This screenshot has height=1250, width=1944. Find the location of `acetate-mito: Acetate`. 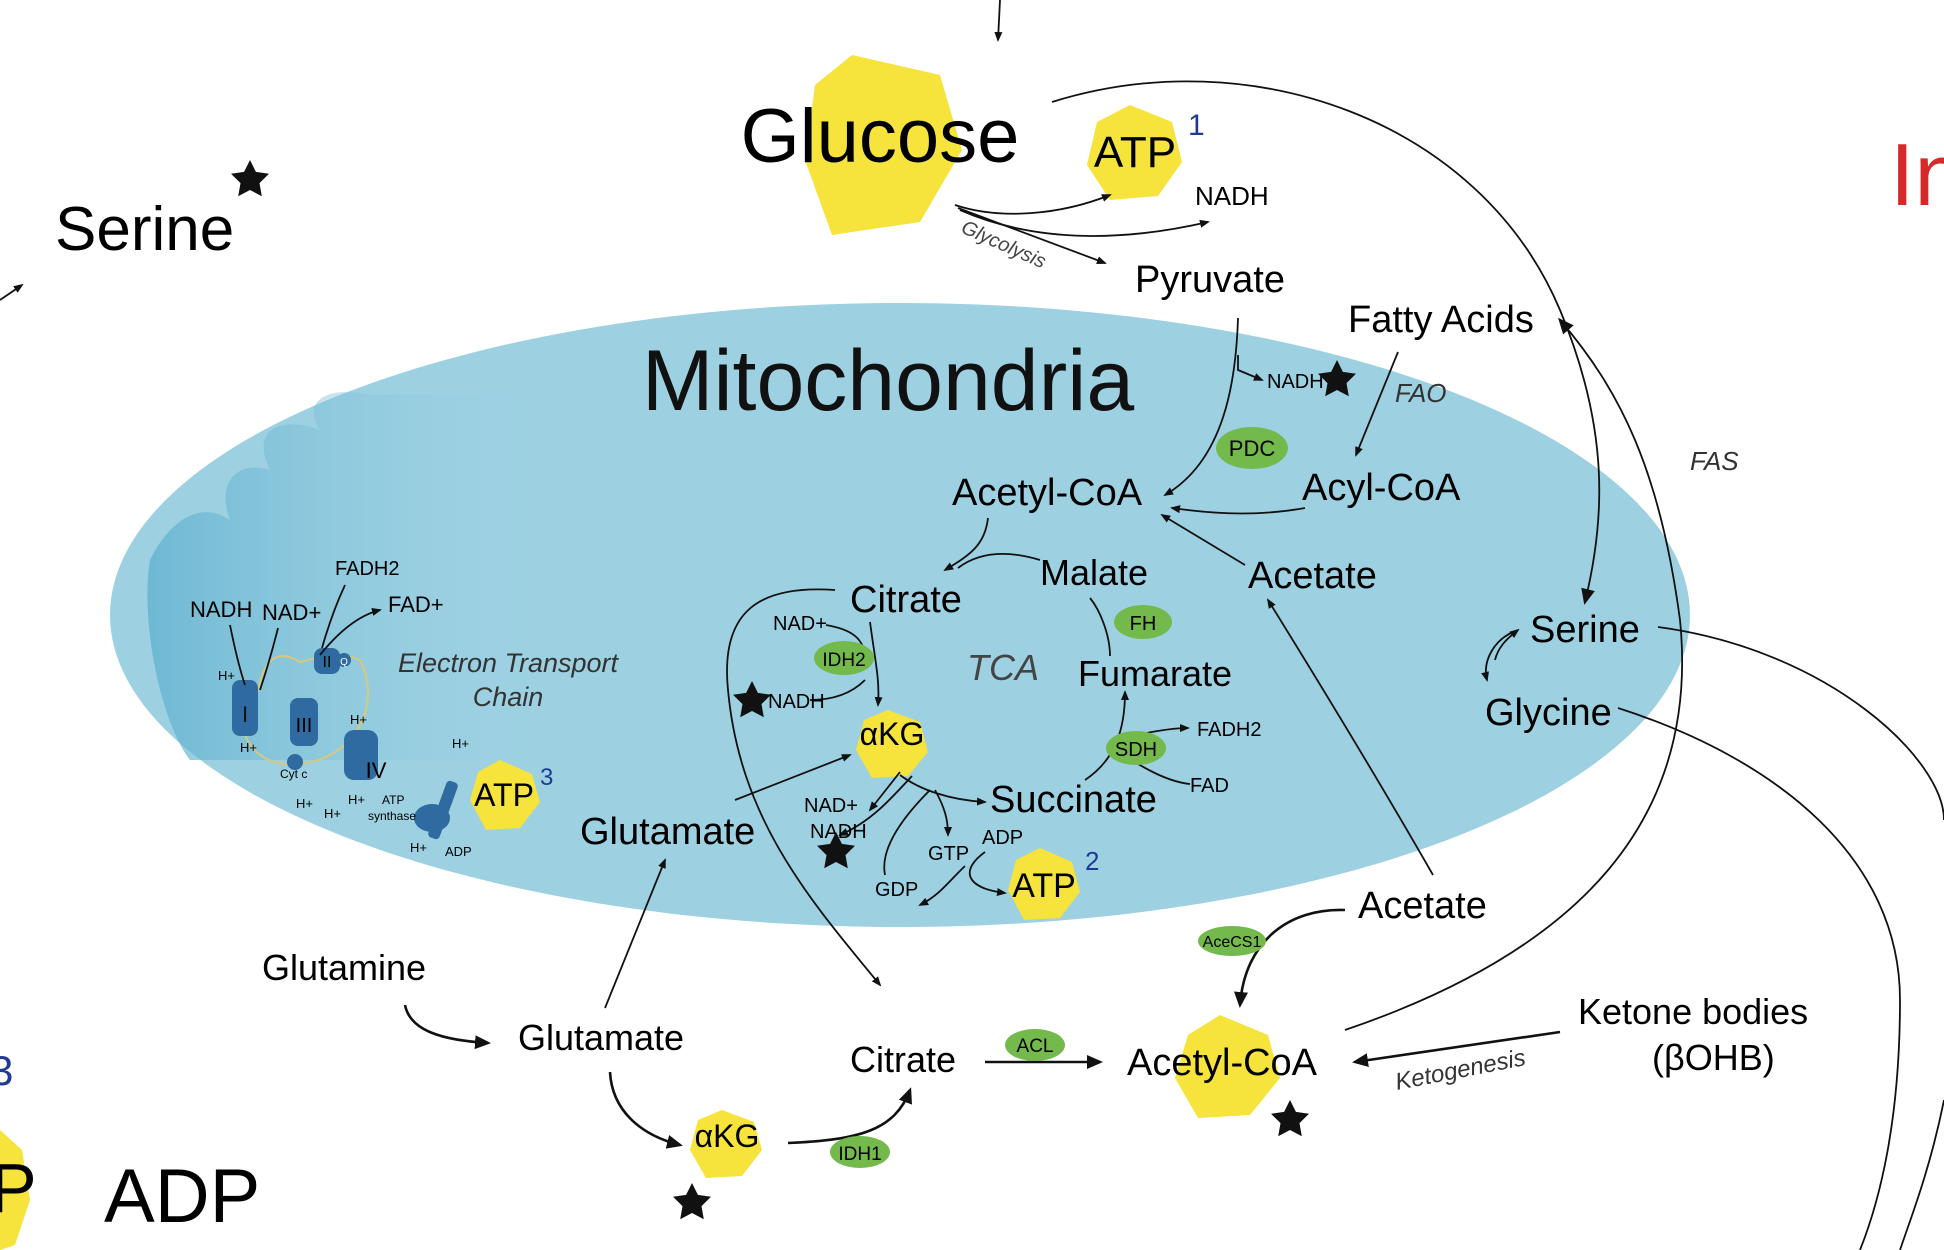

acetate-mito: Acetate is located at coordinates (1312, 576).